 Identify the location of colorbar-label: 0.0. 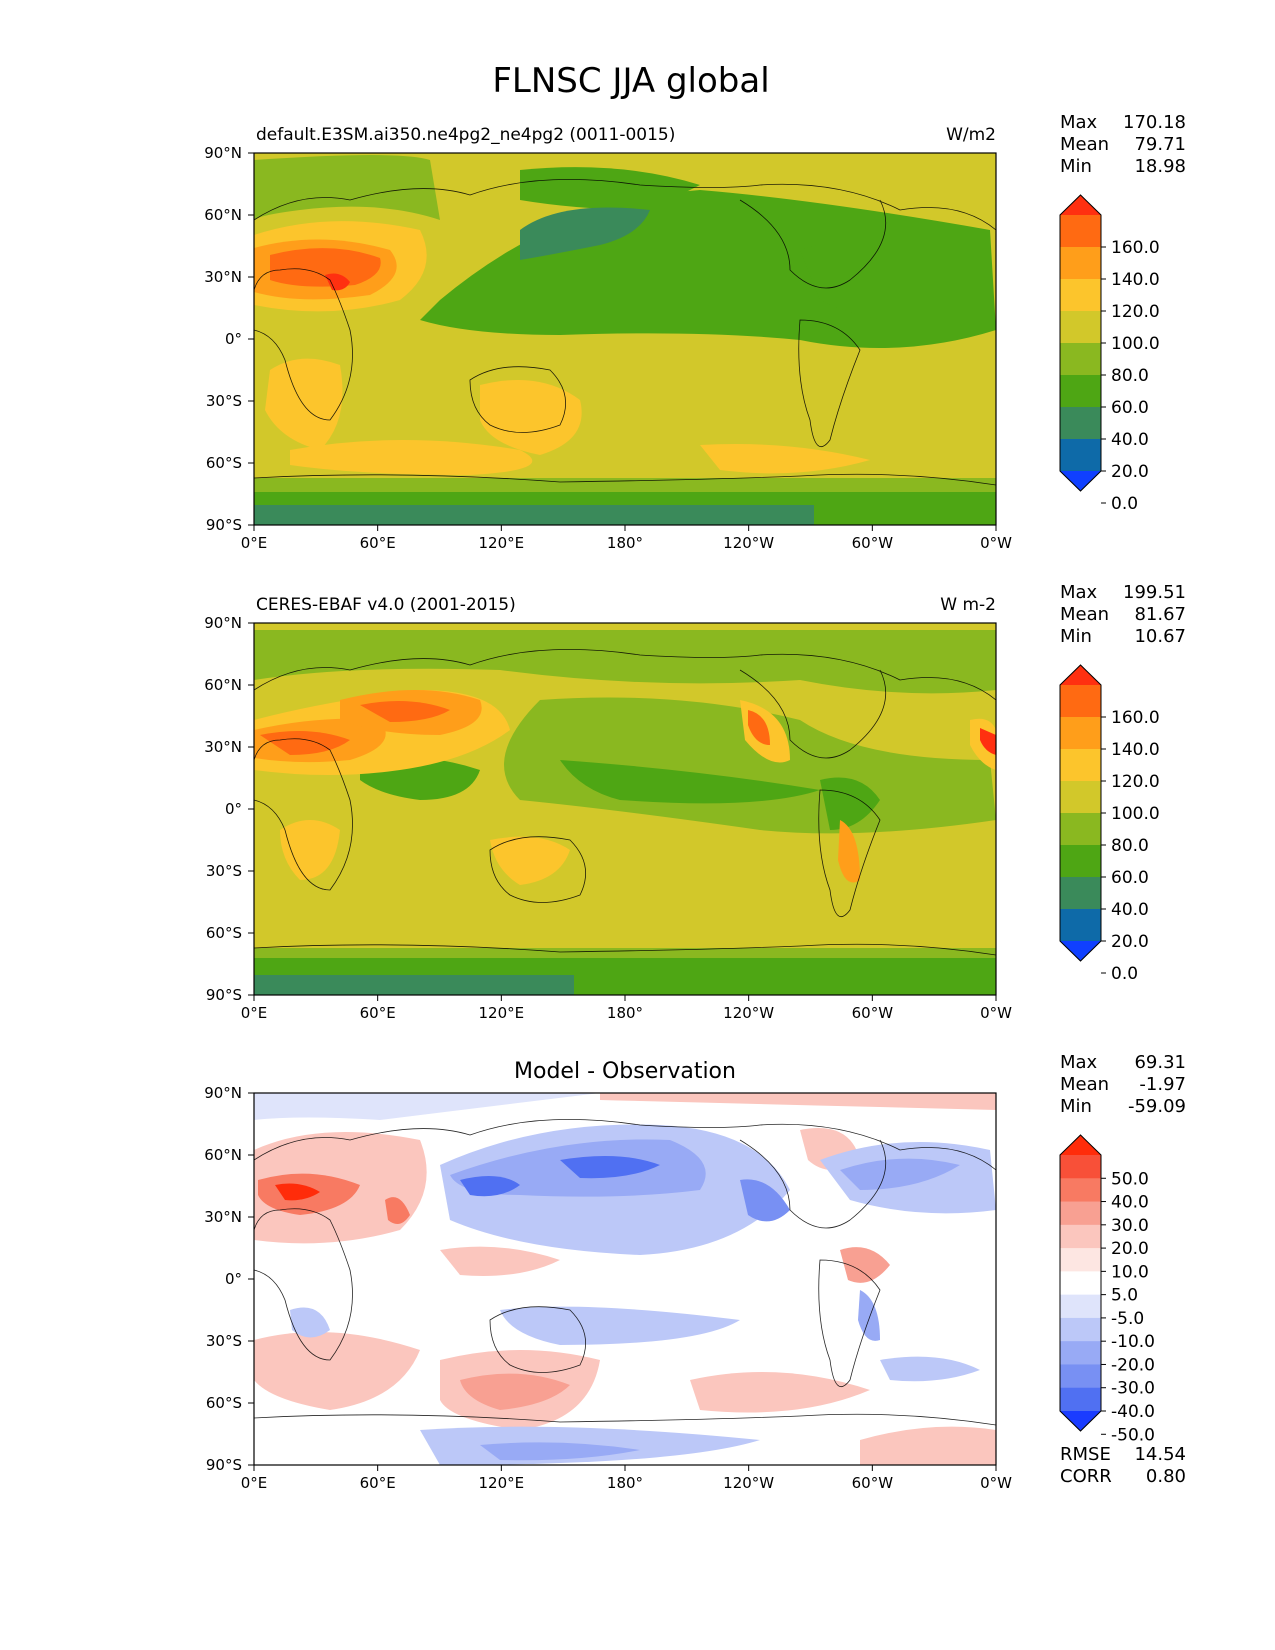
(1124, 504).